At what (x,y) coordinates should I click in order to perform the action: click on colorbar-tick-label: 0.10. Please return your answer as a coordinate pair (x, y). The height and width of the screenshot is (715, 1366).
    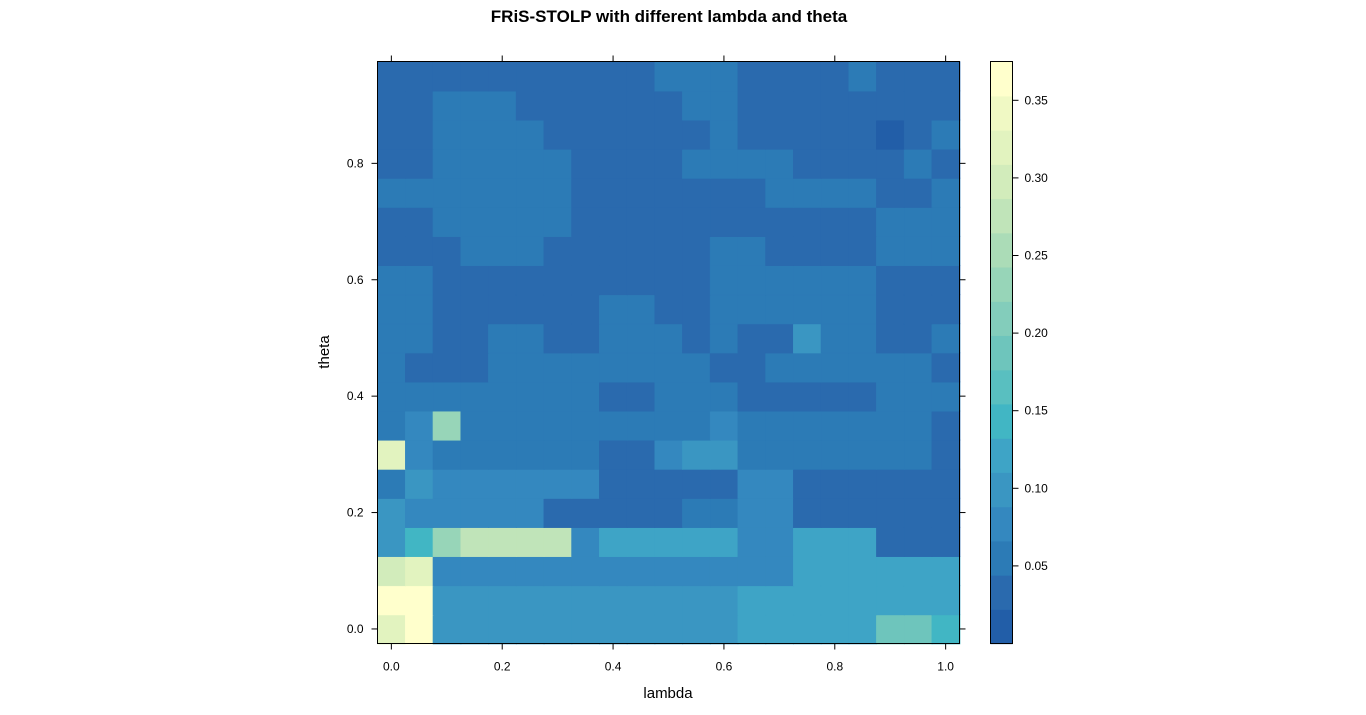
    Looking at the image, I should click on (1037, 488).